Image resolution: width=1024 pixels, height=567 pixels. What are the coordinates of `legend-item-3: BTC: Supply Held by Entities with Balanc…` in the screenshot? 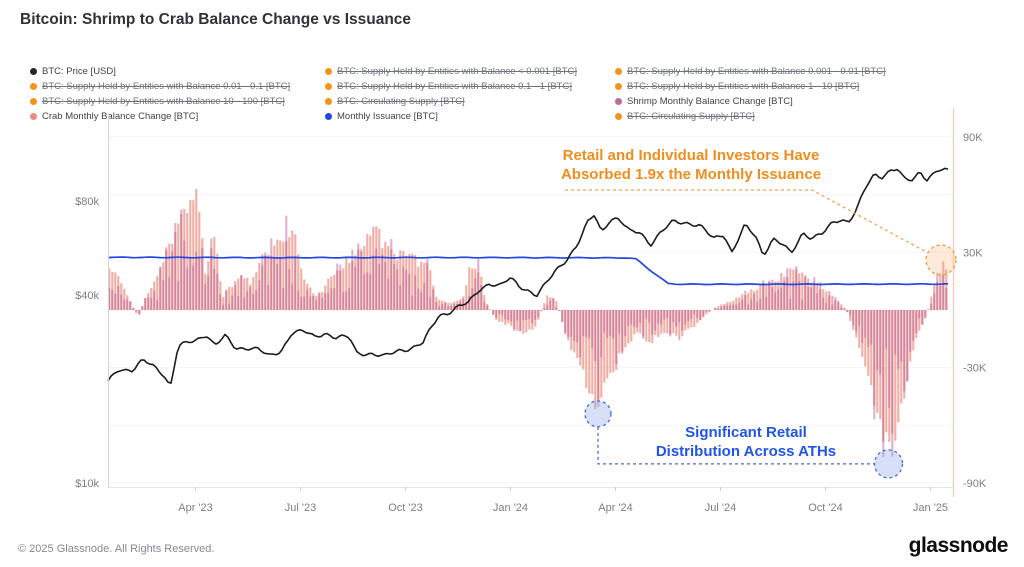 It's located at (160, 86).